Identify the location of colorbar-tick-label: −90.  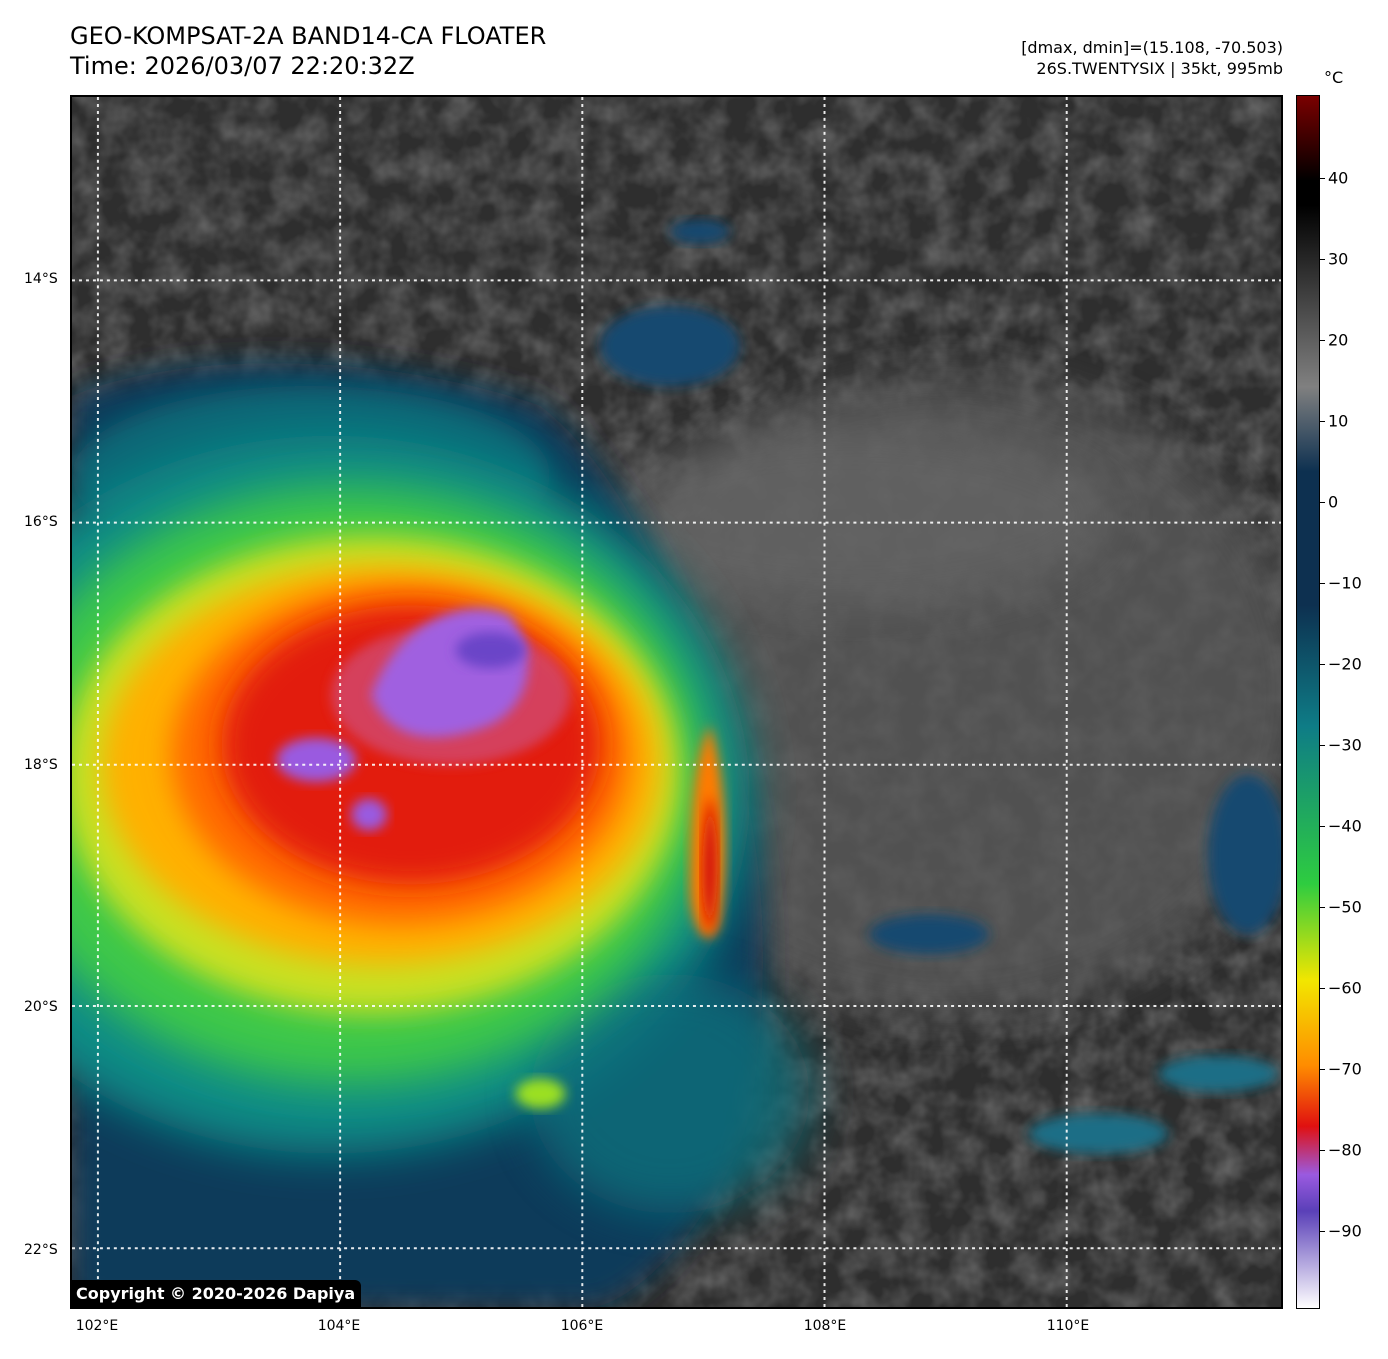
(1345, 1231).